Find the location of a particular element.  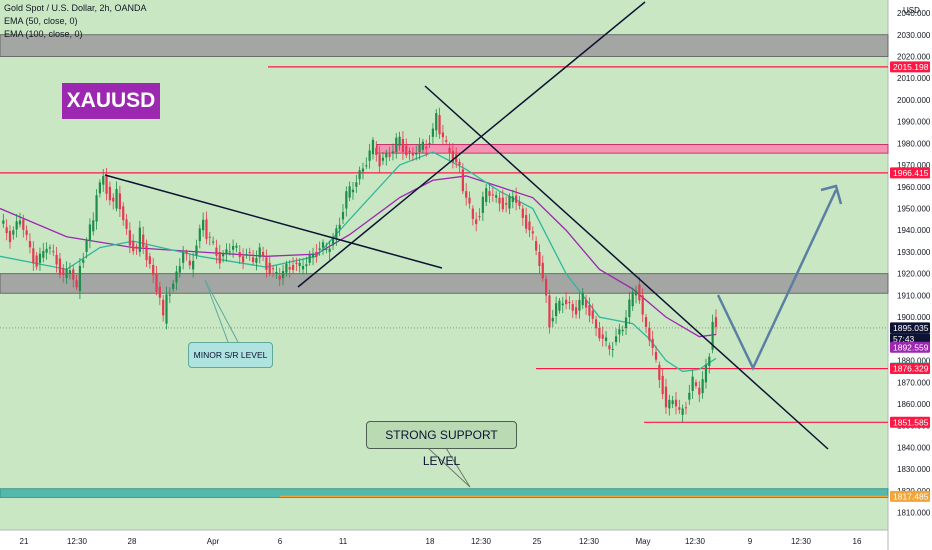

price-tick-label: 2030.000 is located at coordinates (914, 35).